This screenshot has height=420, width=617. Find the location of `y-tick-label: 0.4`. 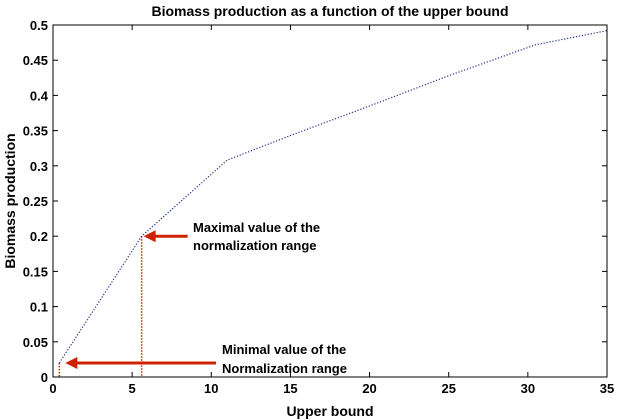

y-tick-label: 0.4 is located at coordinates (39, 95).